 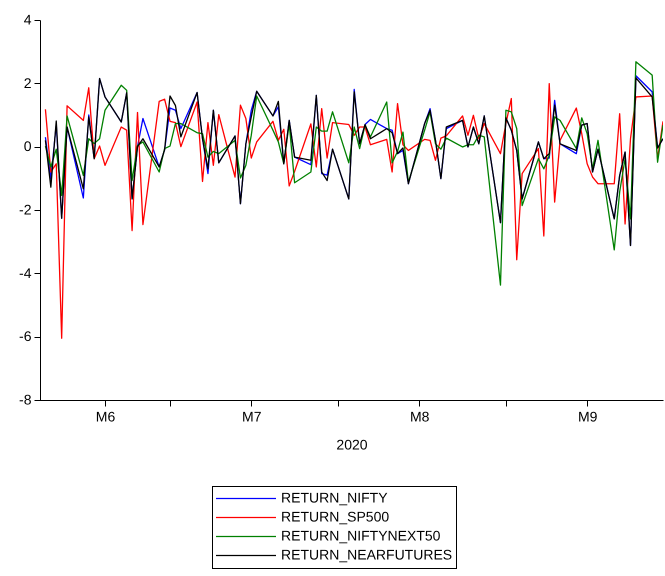 I want to click on x-tick-label: M9, so click(x=588, y=416).